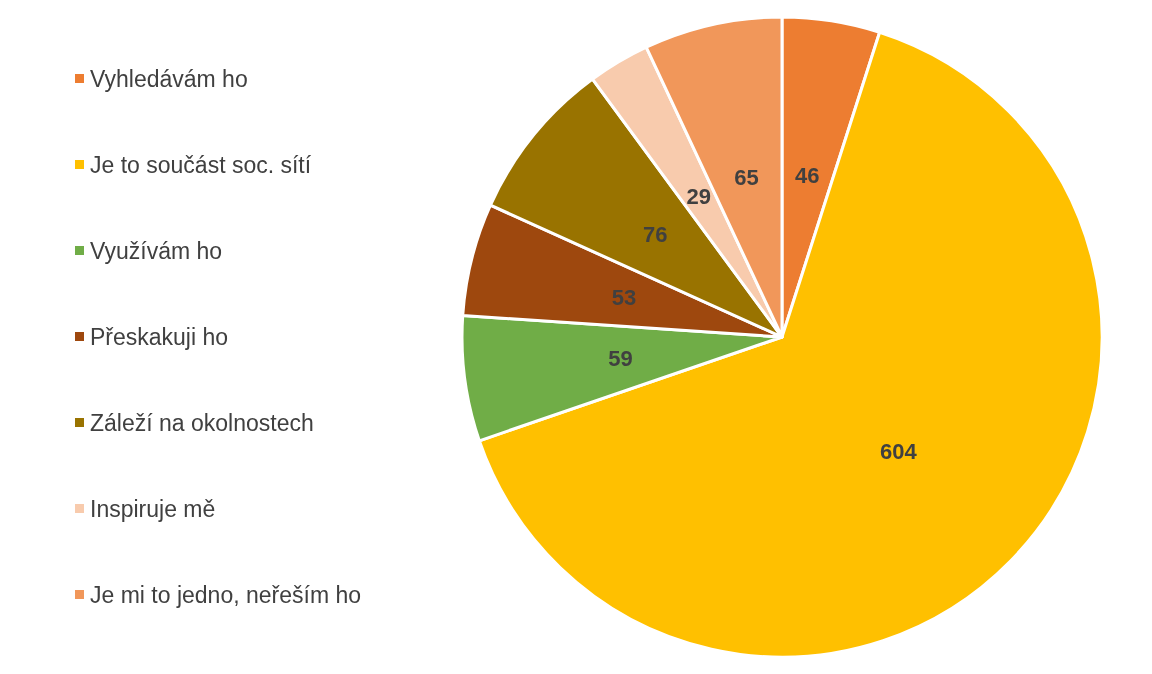 This screenshot has height=674, width=1152. I want to click on data-label: 76, so click(655, 234).